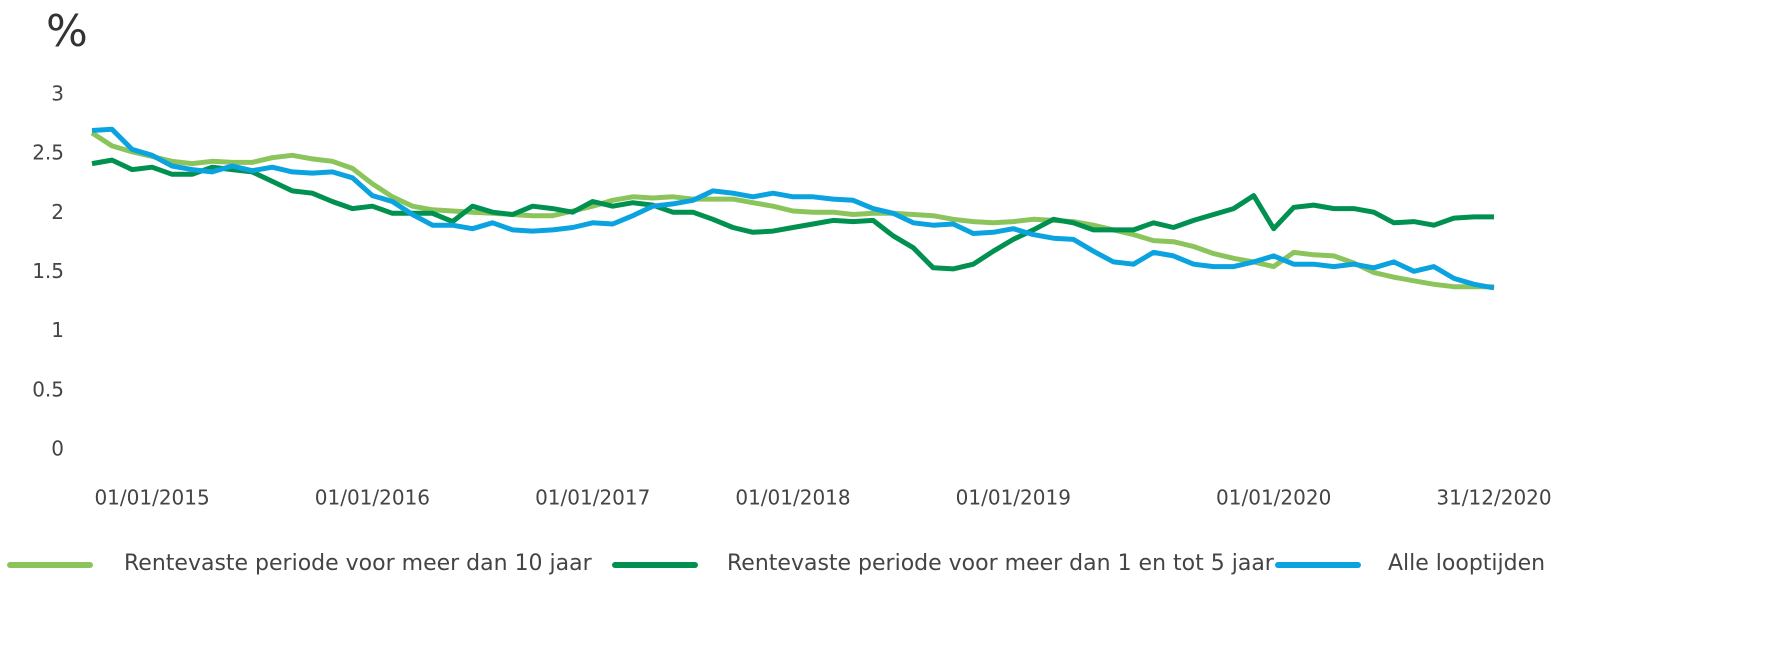  I want to click on y-axis-label: %, so click(67, 31).